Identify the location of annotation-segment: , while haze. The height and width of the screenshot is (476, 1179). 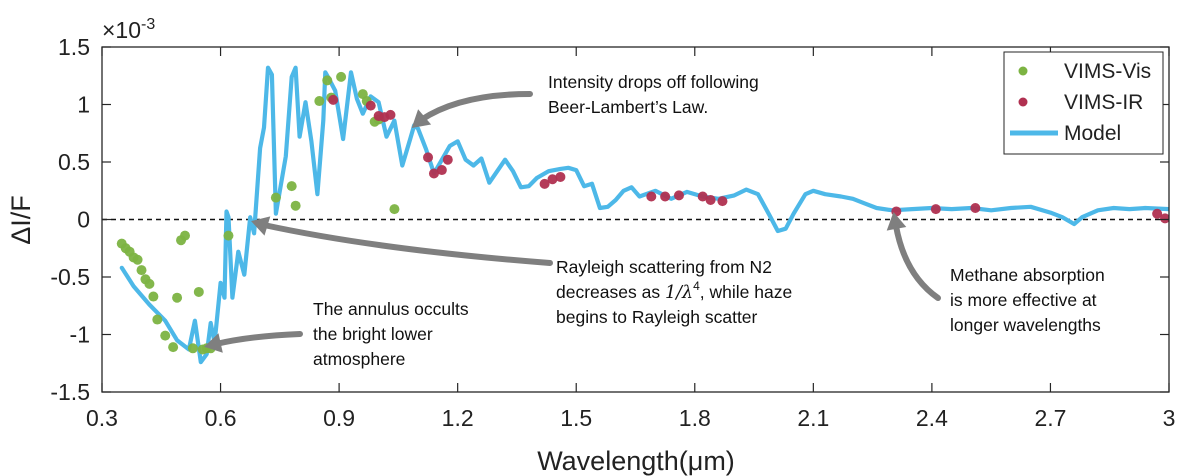
(746, 292).